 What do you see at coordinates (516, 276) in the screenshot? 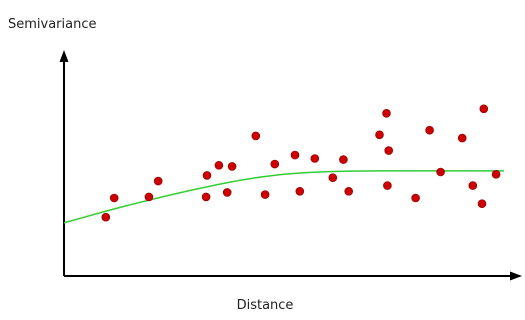
I see `x-axis-arrow-icon` at bounding box center [516, 276].